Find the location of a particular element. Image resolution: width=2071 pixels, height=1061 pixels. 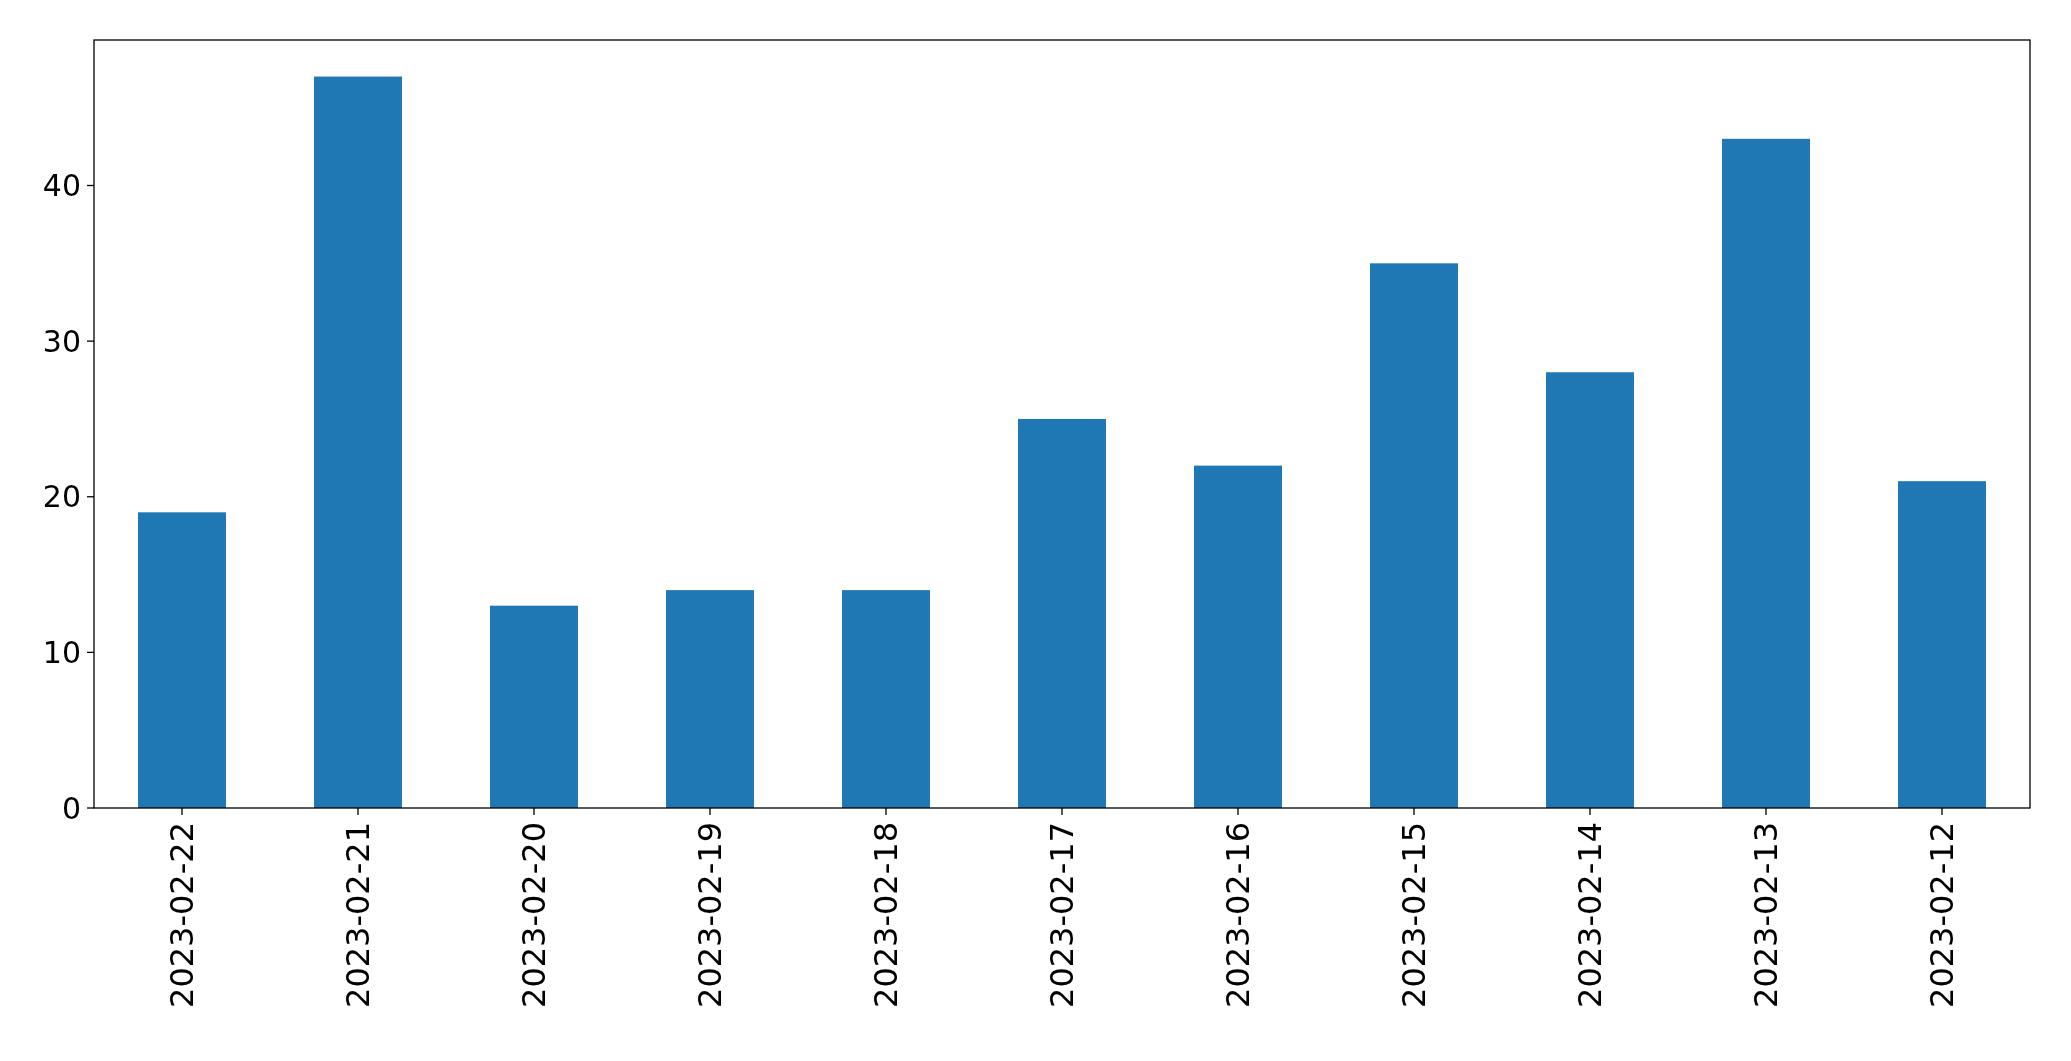

y-tick-label: 20 is located at coordinates (61, 497).